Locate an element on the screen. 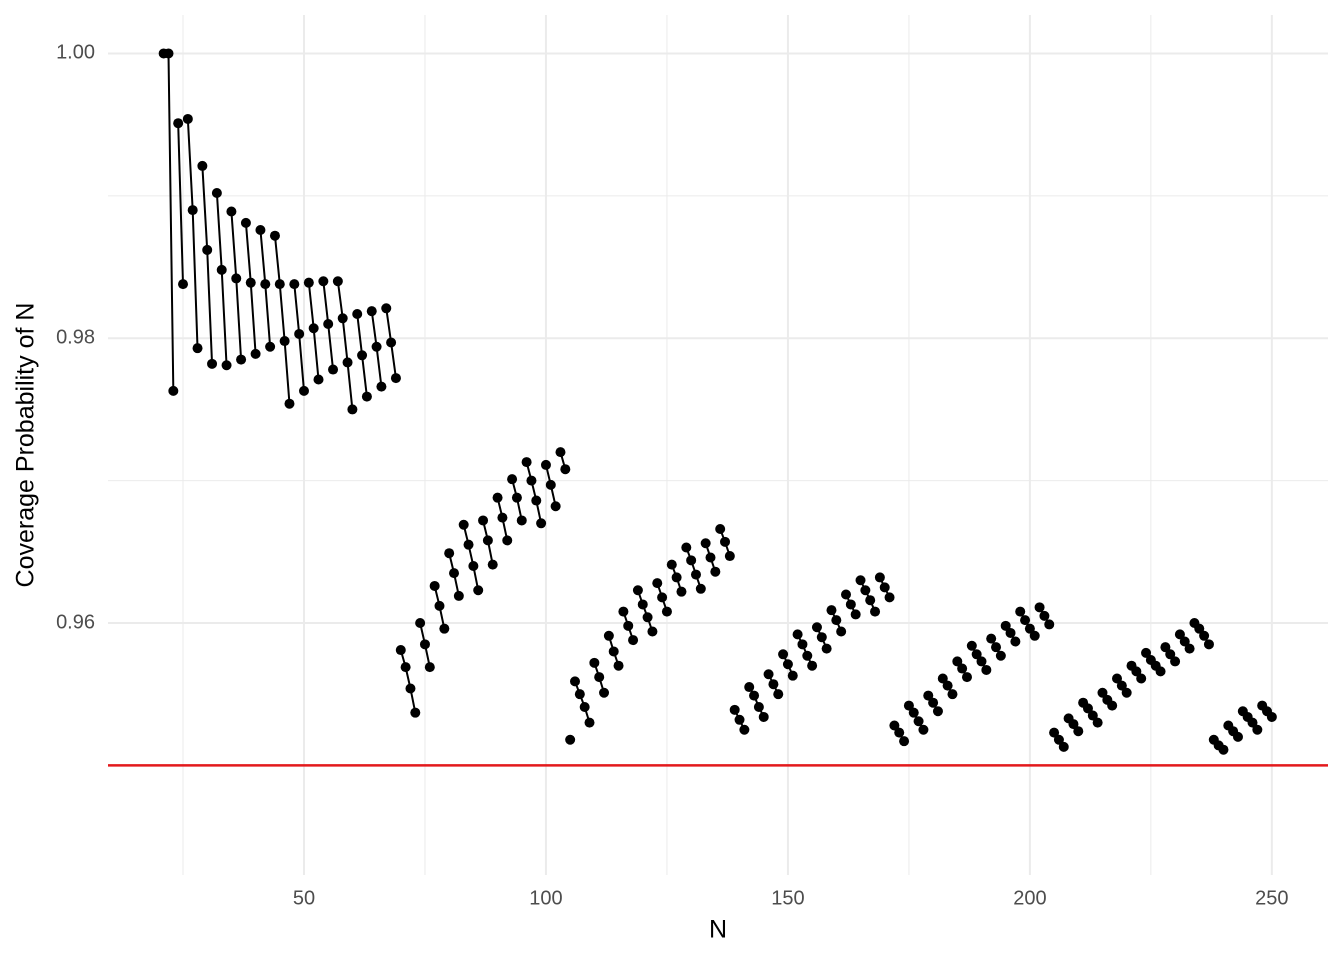 Image resolution: width=1344 pixels, height=960 pixels. x-tick-label: 150 is located at coordinates (787, 898).